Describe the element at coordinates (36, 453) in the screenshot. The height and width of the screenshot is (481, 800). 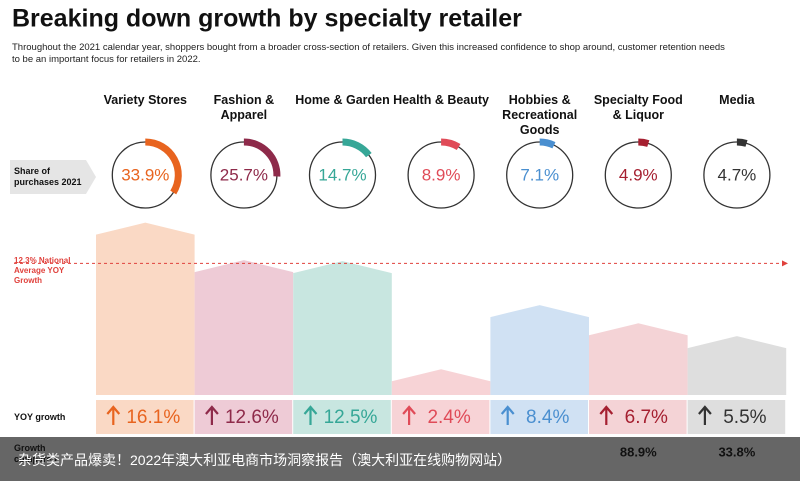
I see `row-label: Growth compared` at that location.